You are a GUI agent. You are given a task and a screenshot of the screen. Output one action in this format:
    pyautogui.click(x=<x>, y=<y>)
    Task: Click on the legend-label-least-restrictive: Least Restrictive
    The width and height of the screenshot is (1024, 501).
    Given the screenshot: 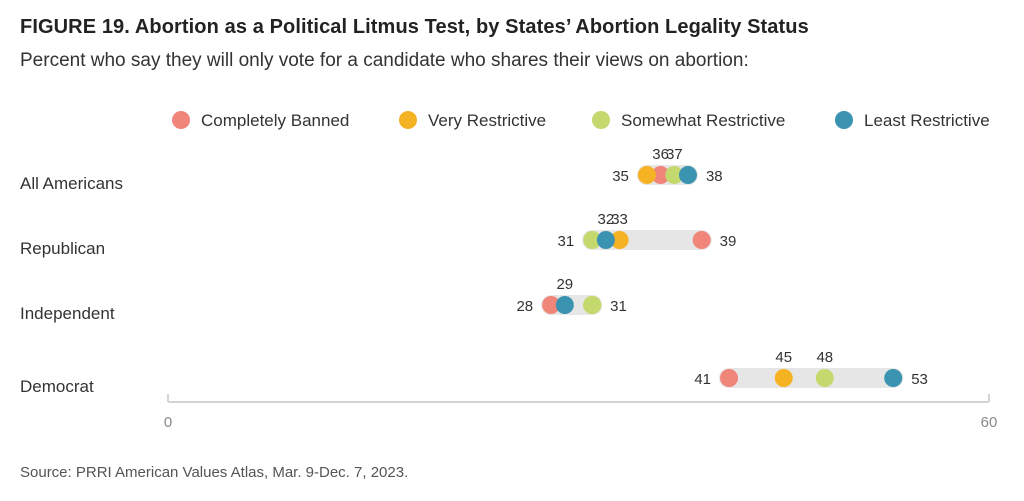 What is the action you would take?
    pyautogui.click(x=927, y=120)
    